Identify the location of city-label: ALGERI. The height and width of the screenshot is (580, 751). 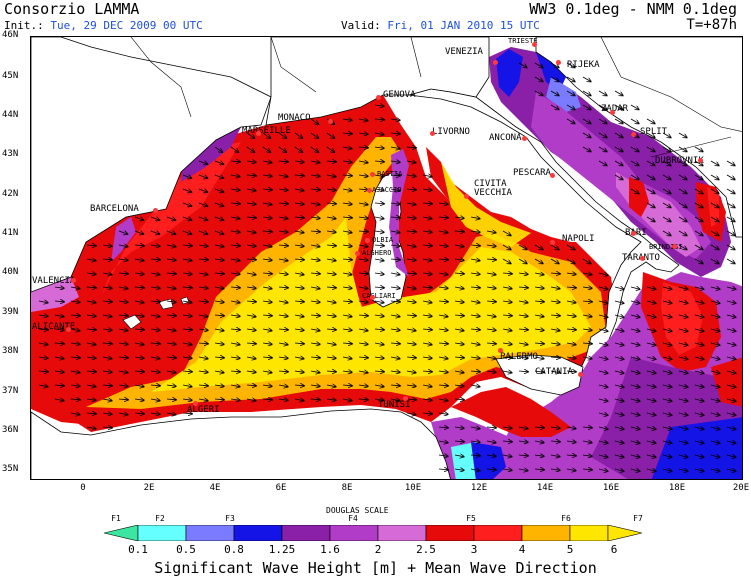
(203, 410).